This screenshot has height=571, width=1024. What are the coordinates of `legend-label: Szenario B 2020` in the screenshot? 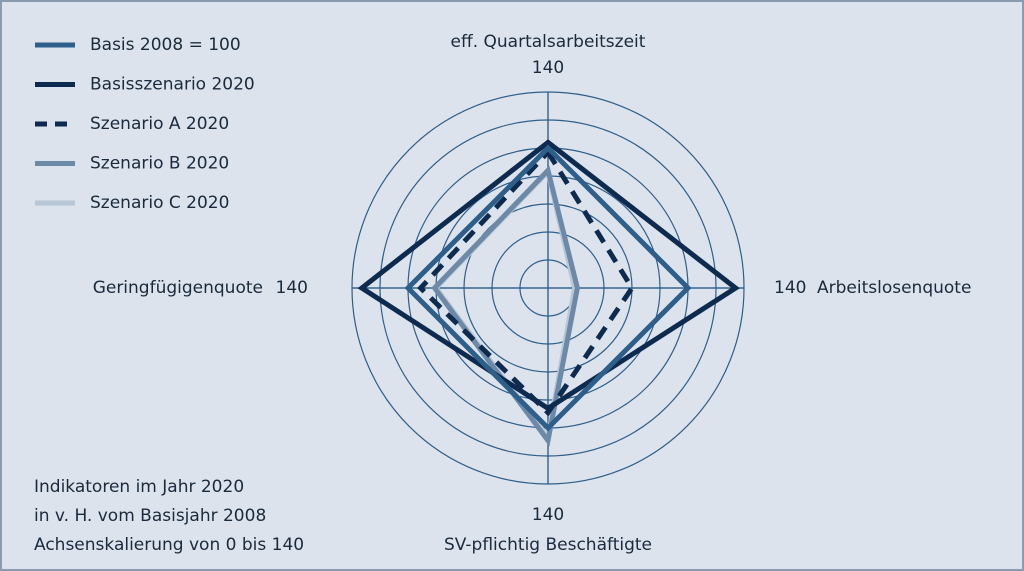 It's located at (159, 164).